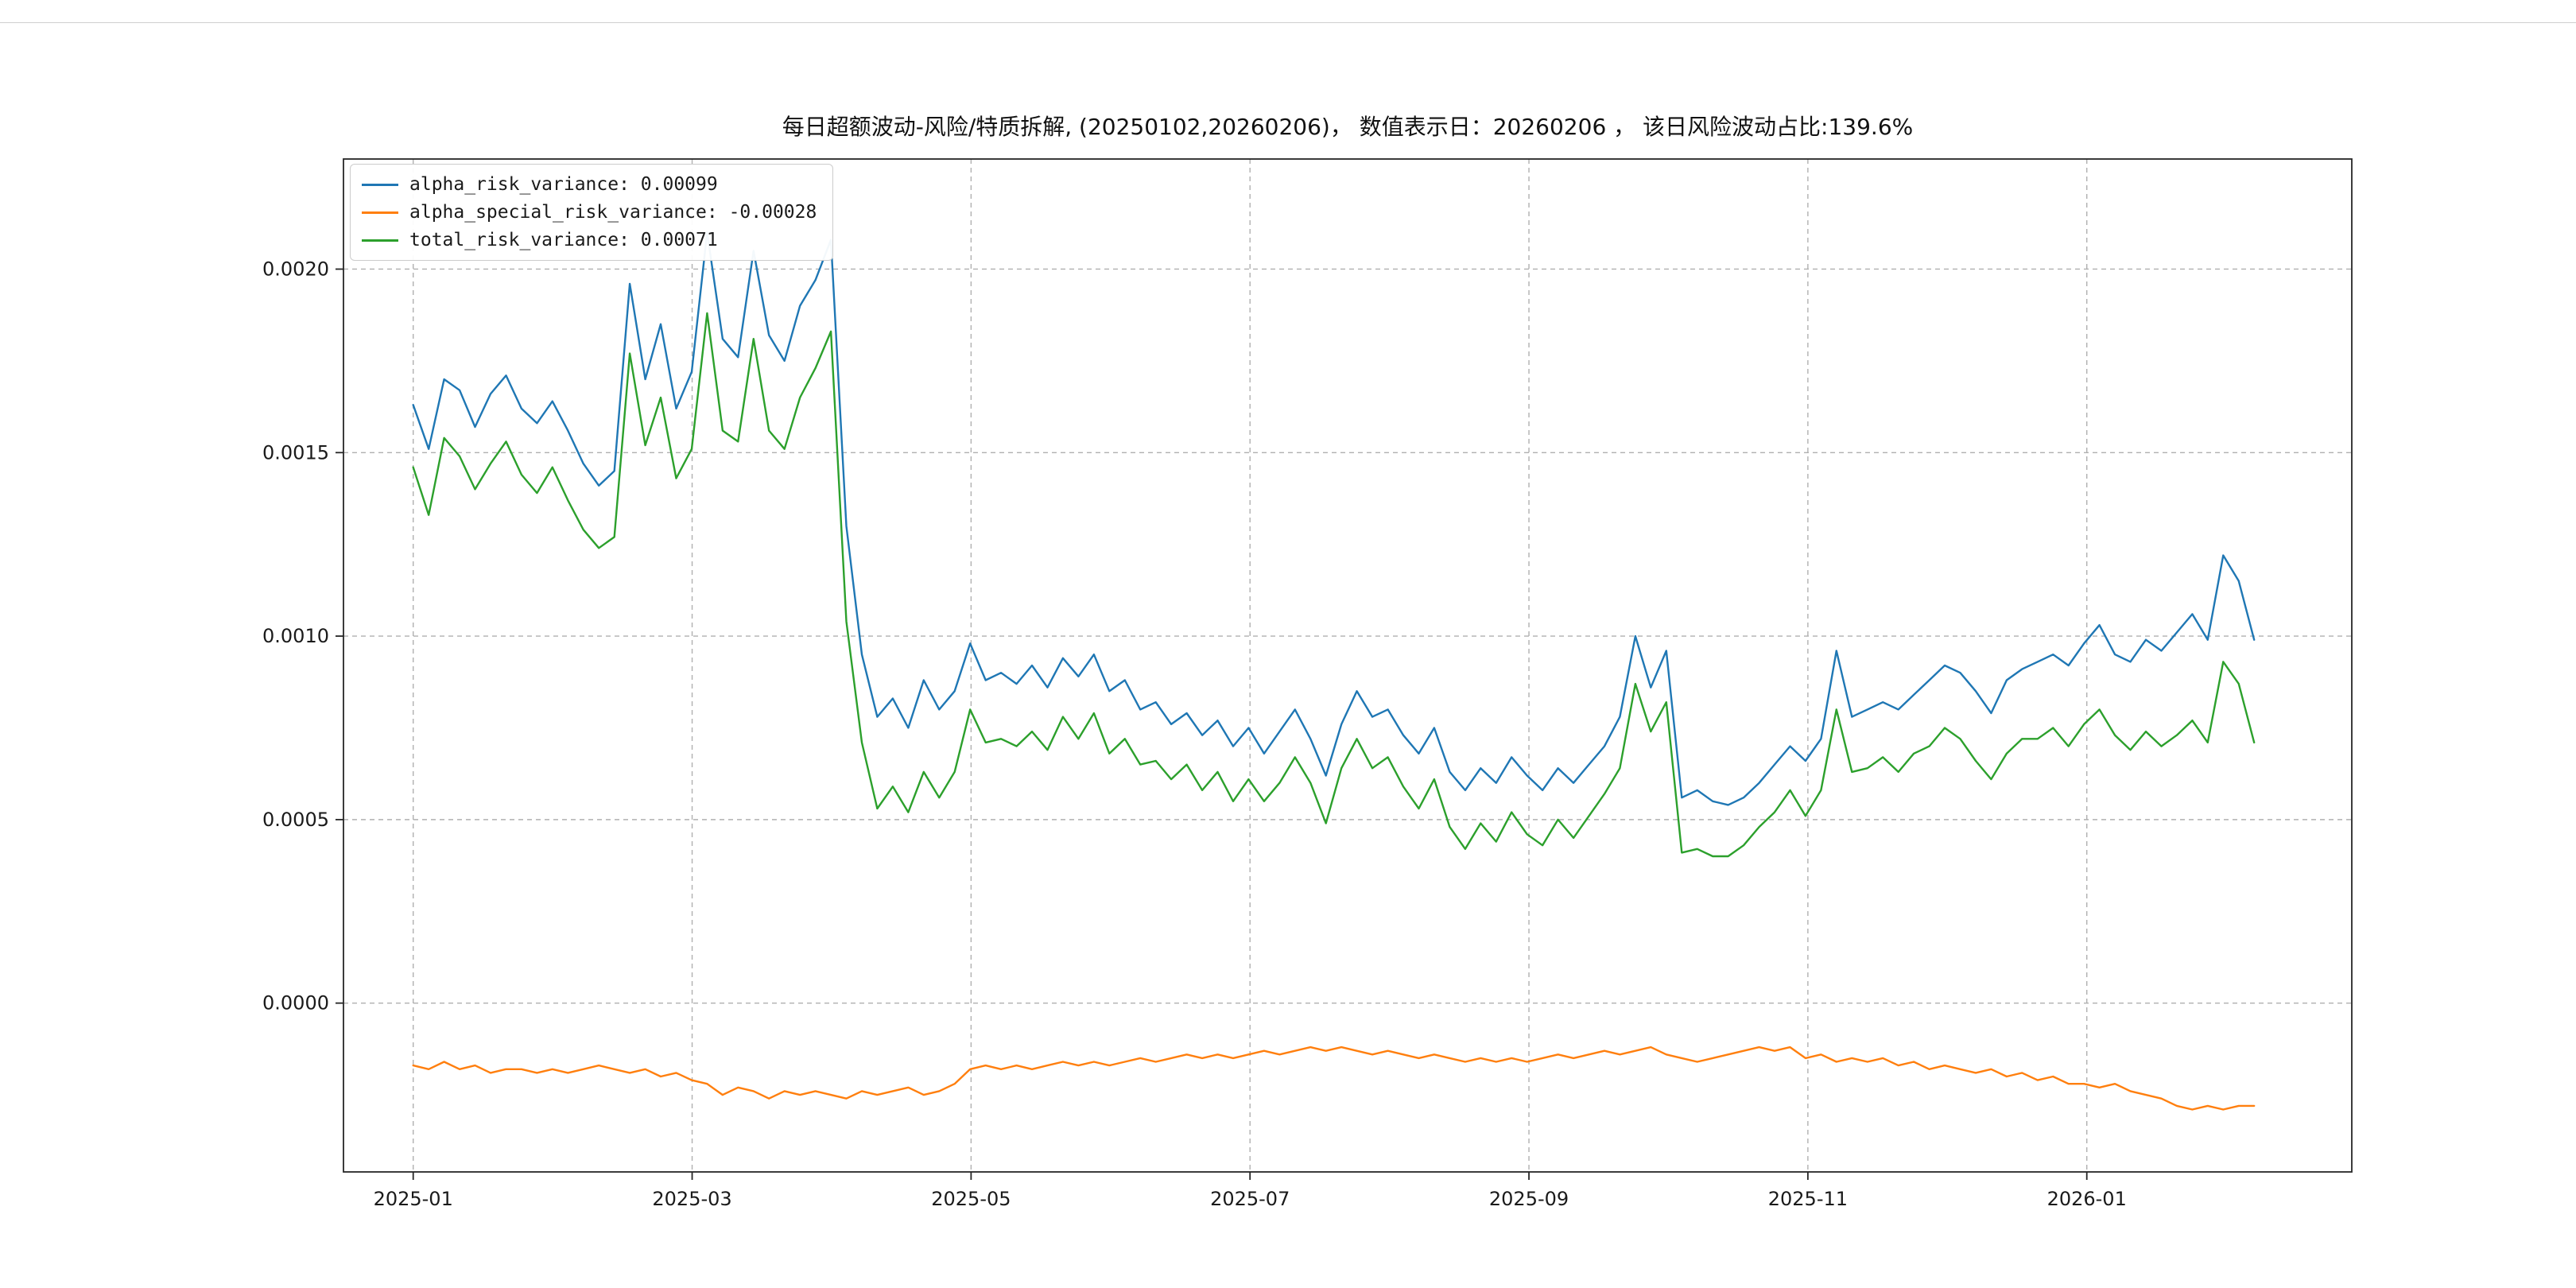  Describe the element at coordinates (295, 820) in the screenshot. I see `y-tick-label: 0.0005` at that location.